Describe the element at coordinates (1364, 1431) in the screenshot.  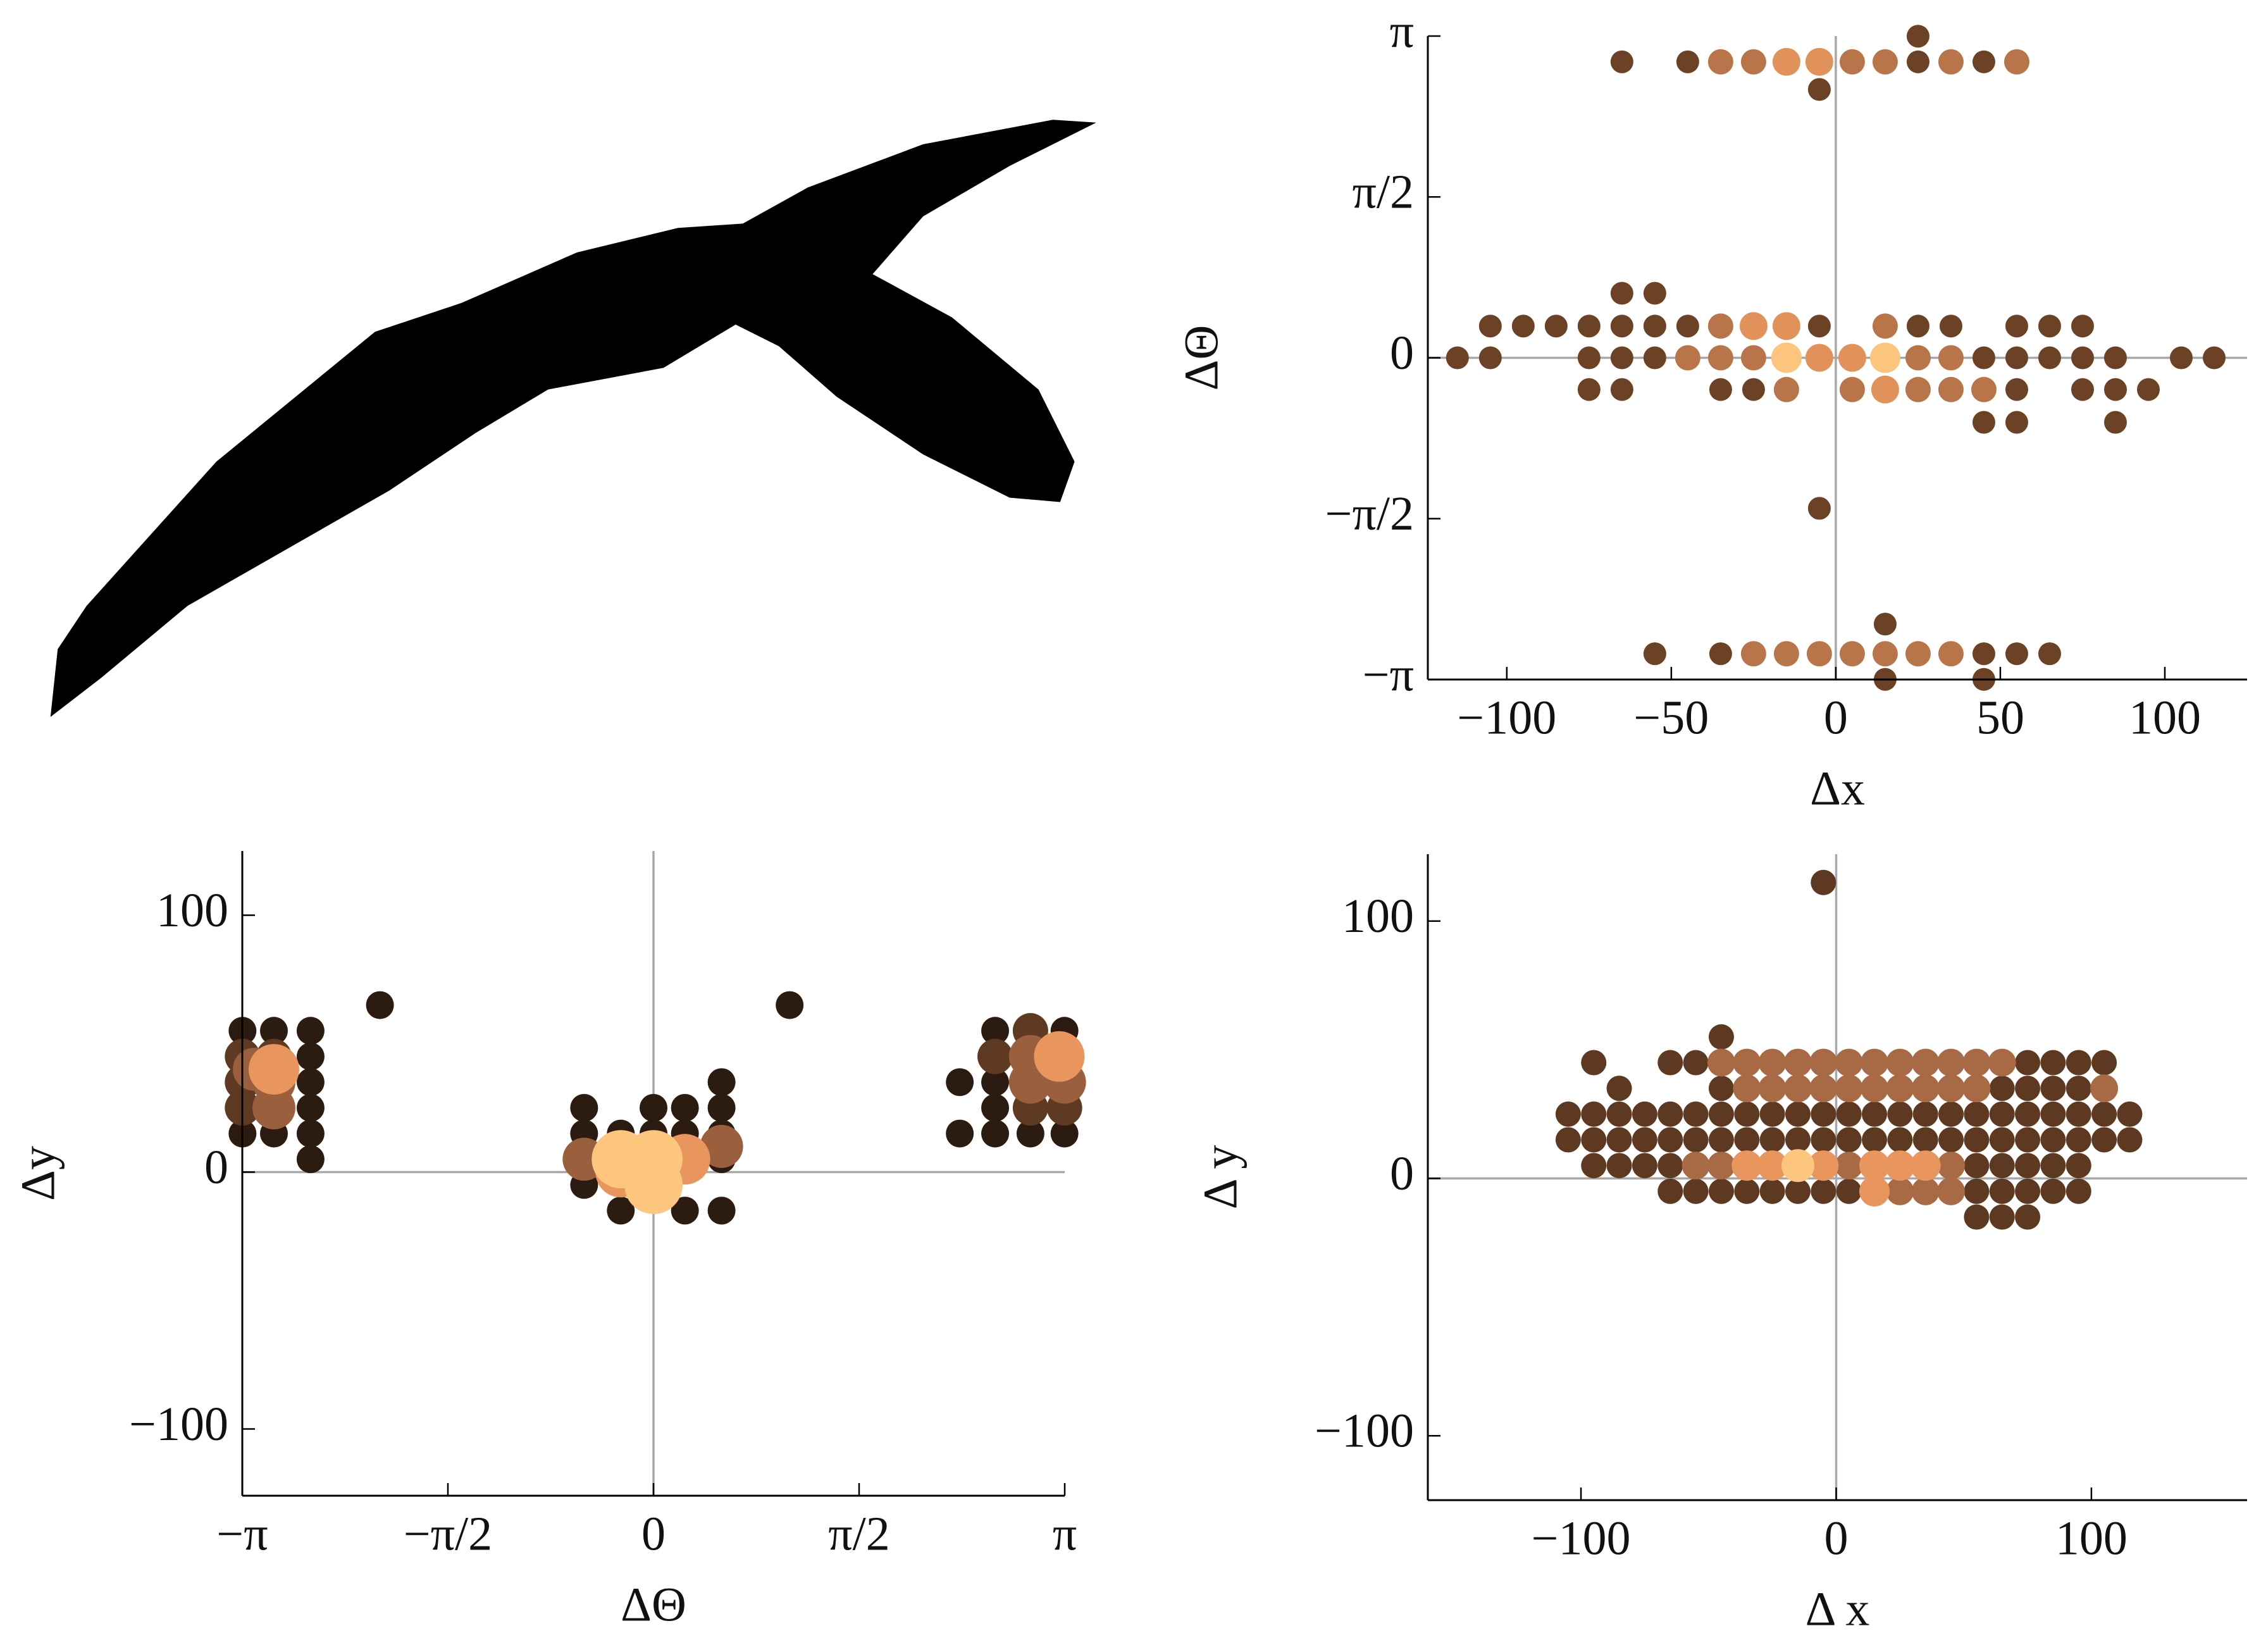
I see `y-tick-label: −100` at that location.